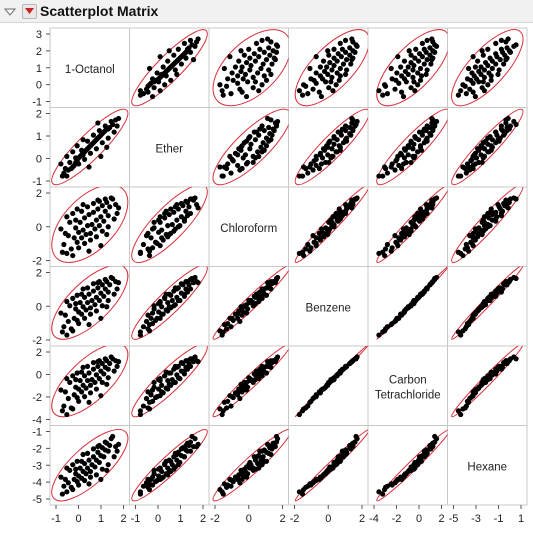 The width and height of the screenshot is (533, 534). What do you see at coordinates (441, 519) in the screenshot?
I see `x-tick-label: 2` at bounding box center [441, 519].